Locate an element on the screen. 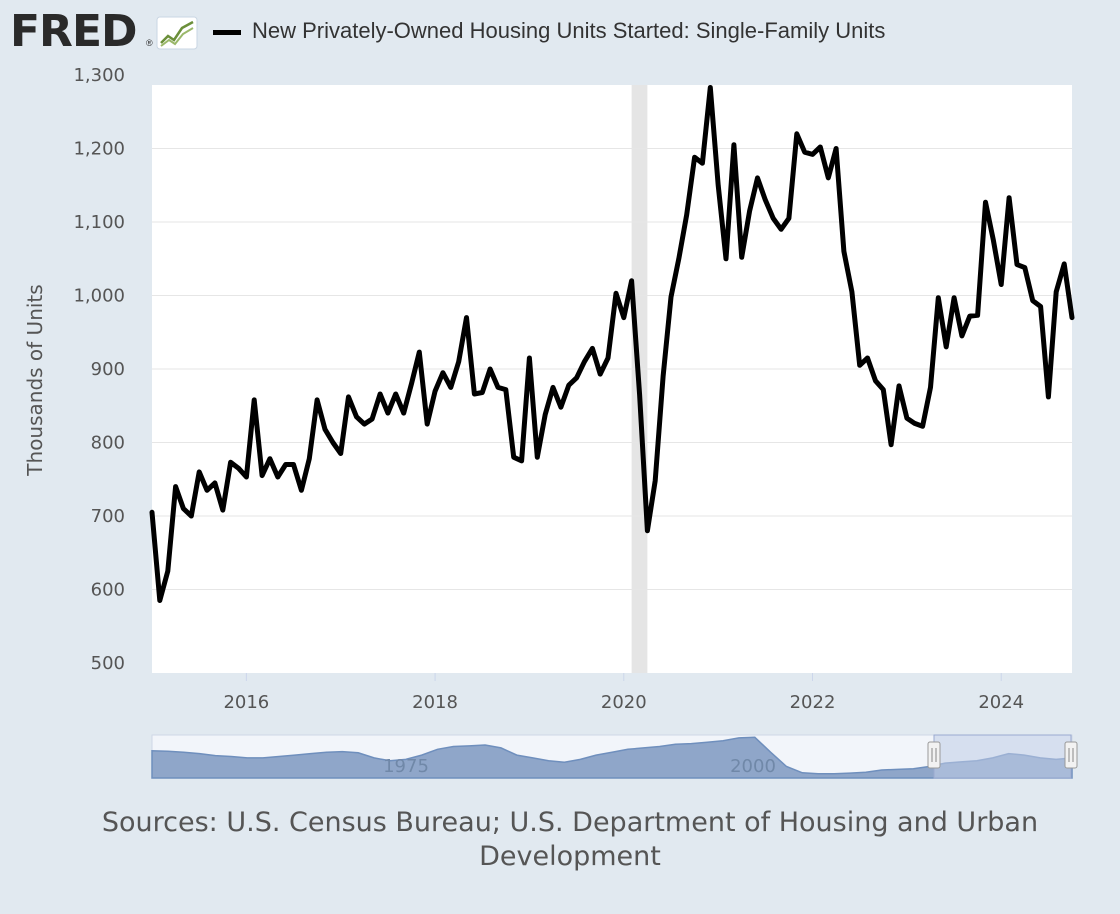 The image size is (1120, 914). y-tick-label: 700 is located at coordinates (108, 516).